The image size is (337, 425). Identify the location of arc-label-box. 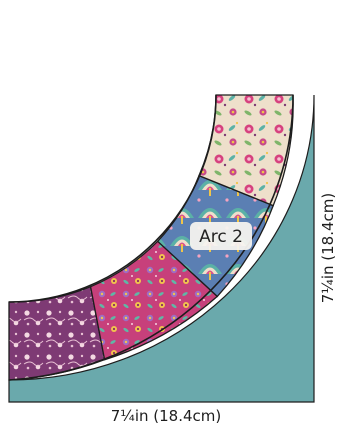
(221, 236).